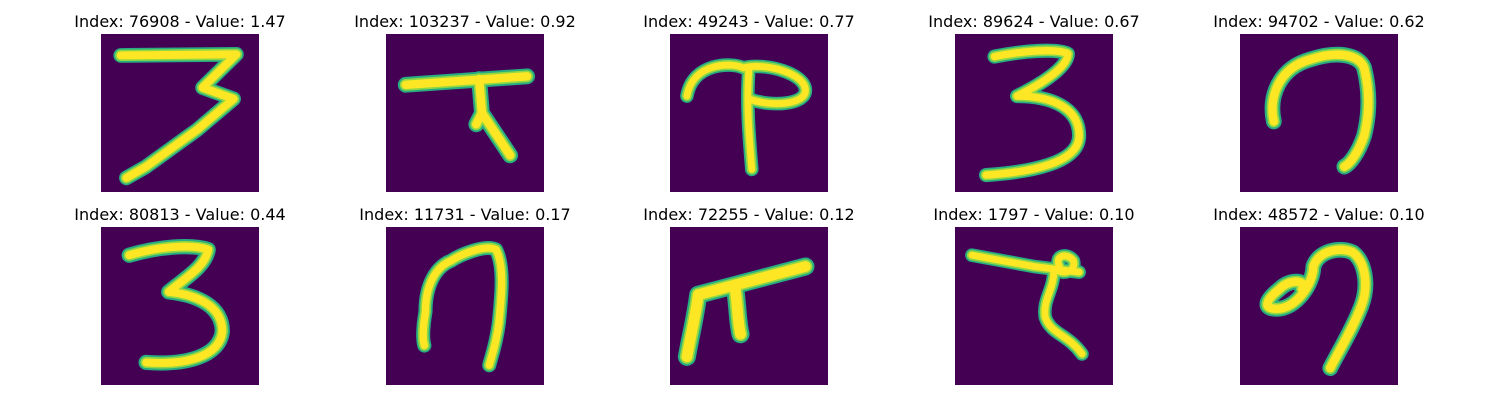 Image resolution: width=1500 pixels, height=400 pixels. I want to click on panel-4: Index: 89624 - Value: 0.67, so click(1034, 102).